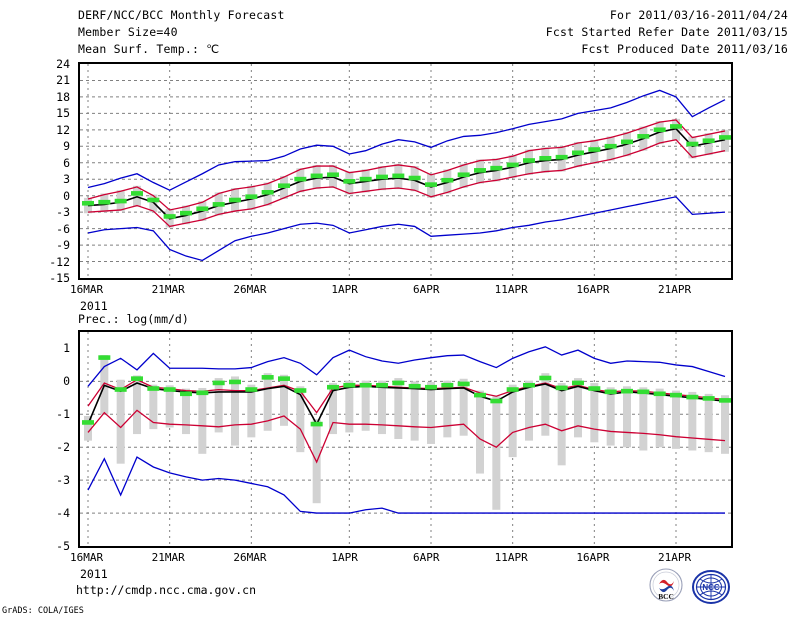 This screenshot has height=618, width=800. What do you see at coordinates (94, 306) in the screenshot?
I see `temperature-year-label: 2011` at bounding box center [94, 306].